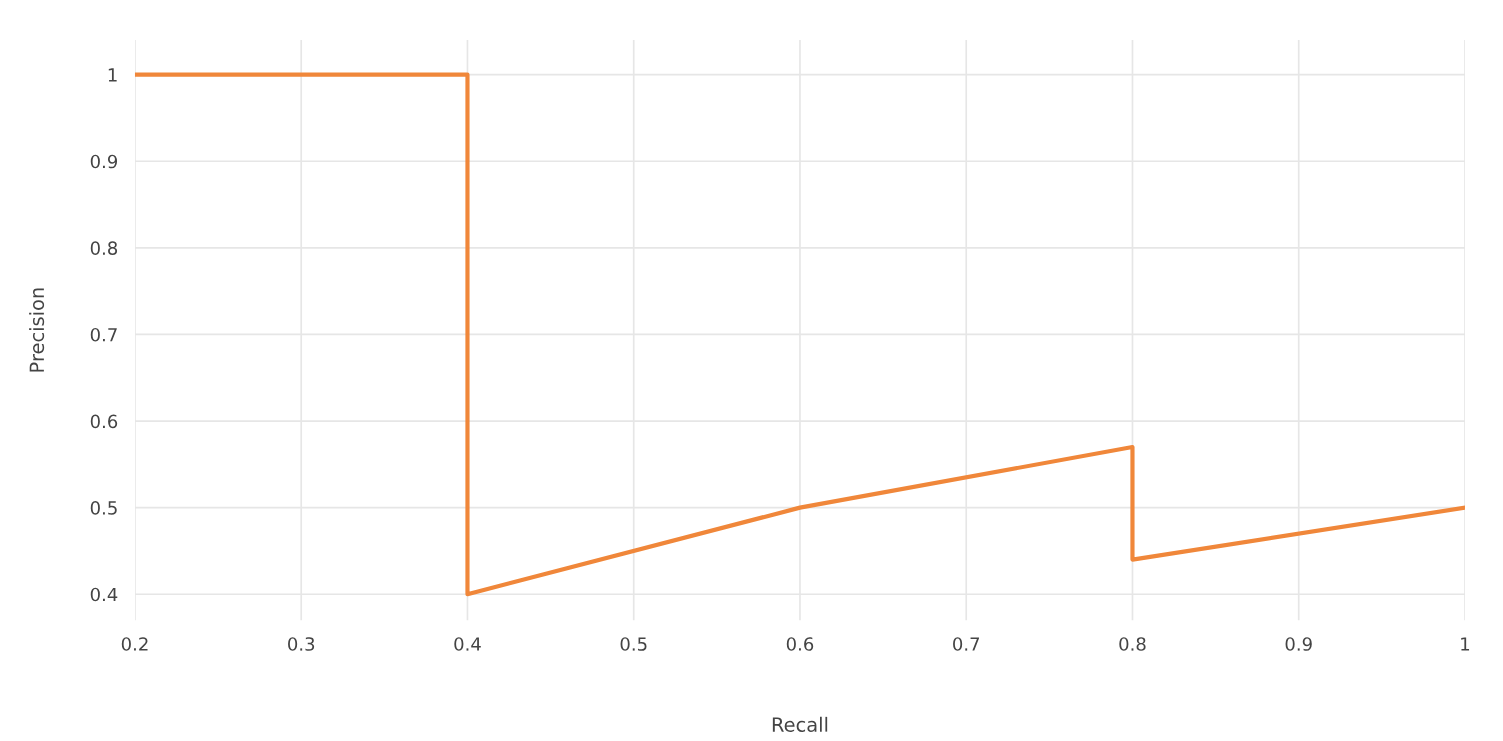  I want to click on x-tick-label: 0.9, so click(1298, 644).